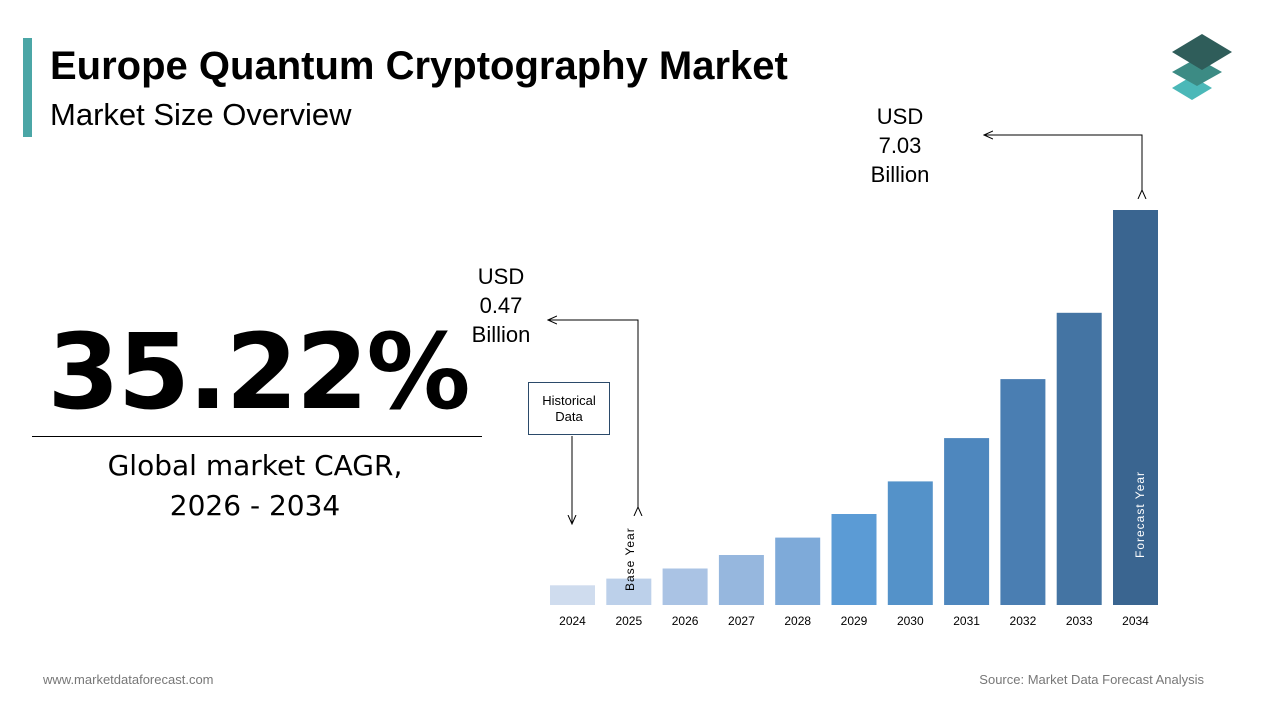 This screenshot has width=1280, height=720. What do you see at coordinates (1063, 162) in the screenshot?
I see `last-value-arrow` at bounding box center [1063, 162].